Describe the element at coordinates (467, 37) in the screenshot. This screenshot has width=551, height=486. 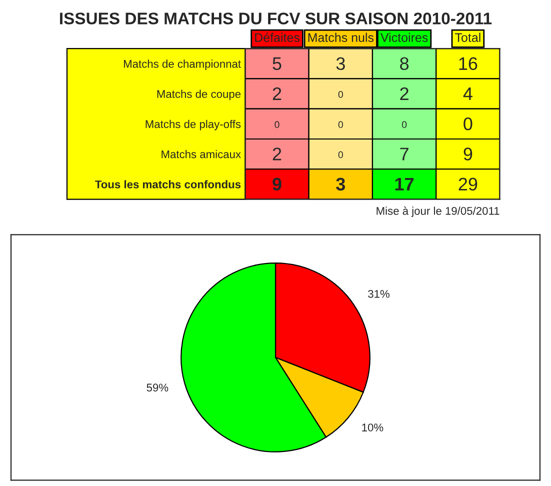
I see `x-tick-label: Total` at that location.